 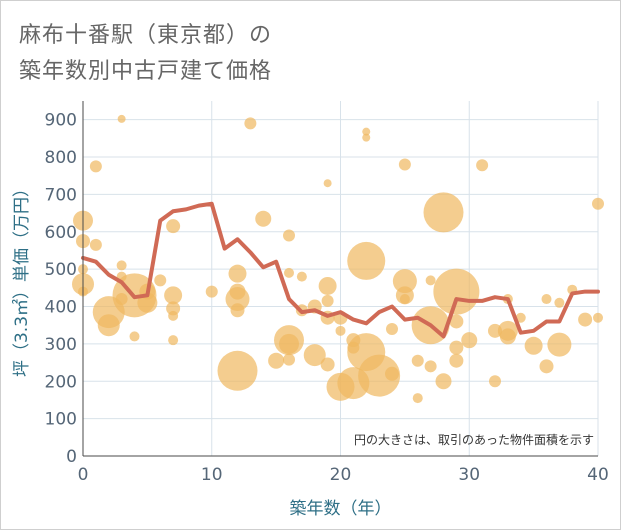 I want to click on y-tick-label: 600, so click(x=61, y=233).